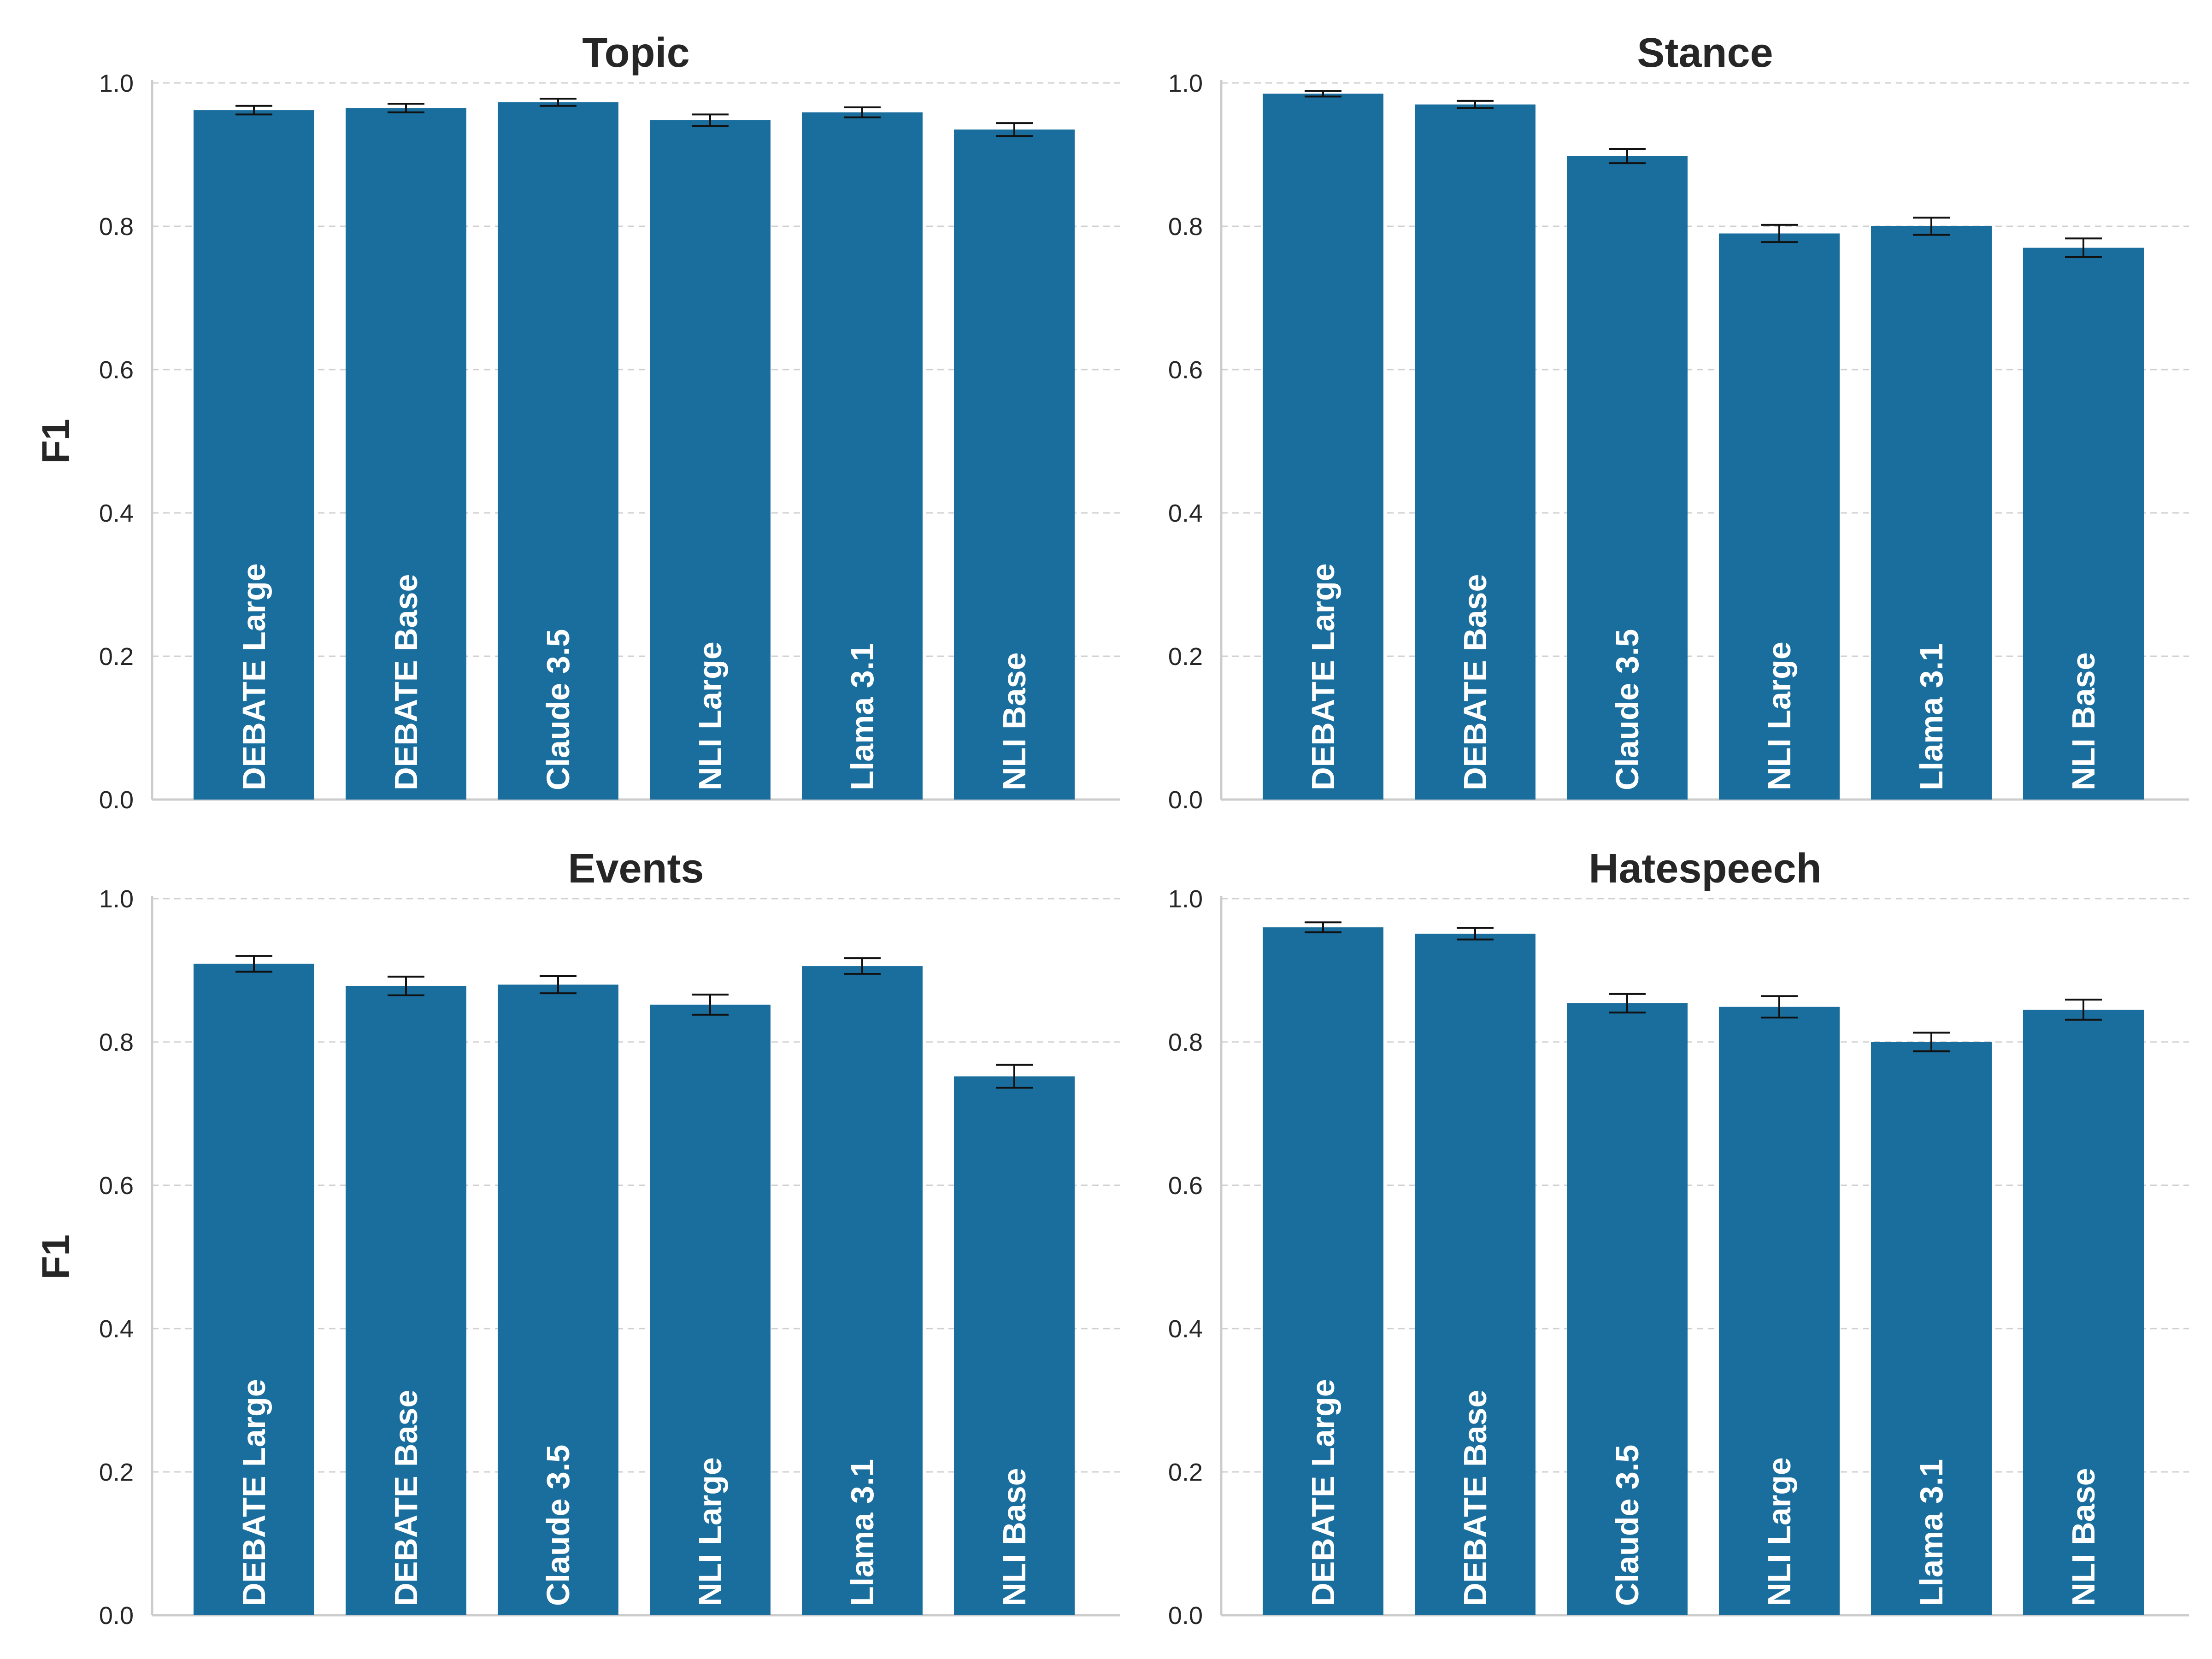 The image size is (2212, 1659). What do you see at coordinates (1704, 869) in the screenshot?
I see `chart-title: Hatespeech` at bounding box center [1704, 869].